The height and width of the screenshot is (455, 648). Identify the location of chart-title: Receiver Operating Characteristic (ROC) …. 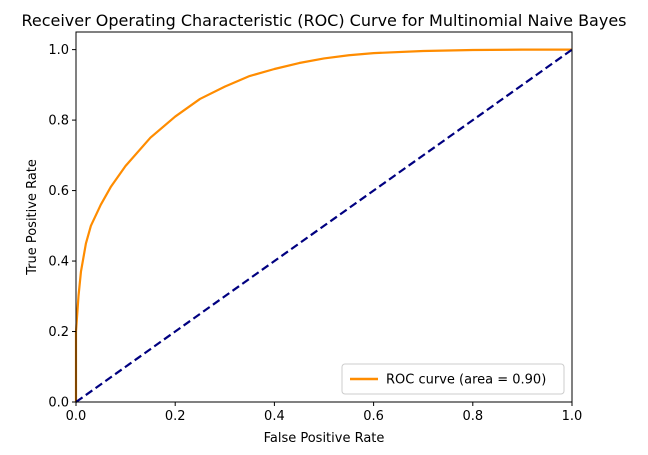
(323, 20).